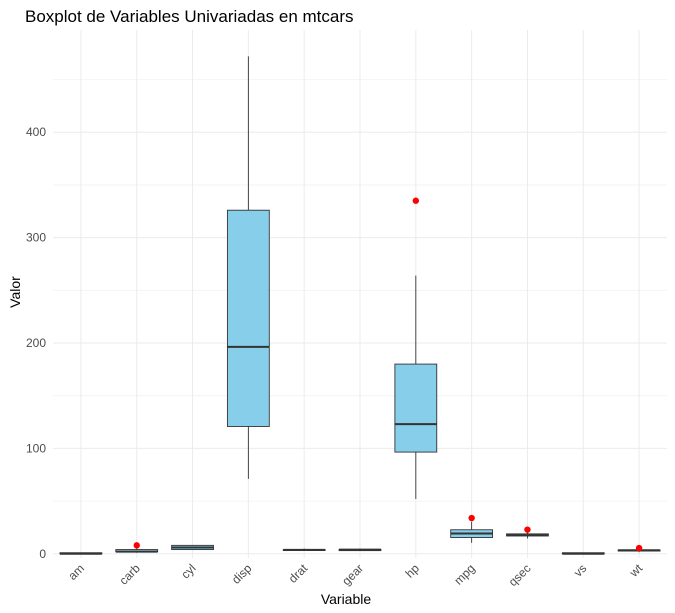 Image resolution: width=675 pixels, height=613 pixels. What do you see at coordinates (36, 448) in the screenshot?
I see `y-tick-label: 100` at bounding box center [36, 448].